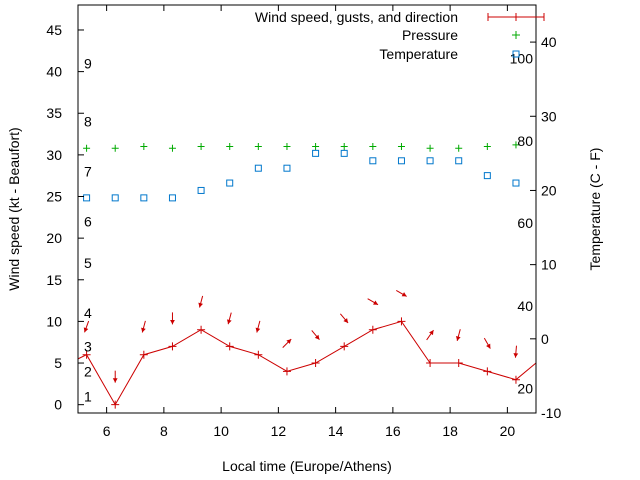 Image resolution: width=640 pixels, height=480 pixels. I want to click on beaufort-label: 3, so click(88, 346).